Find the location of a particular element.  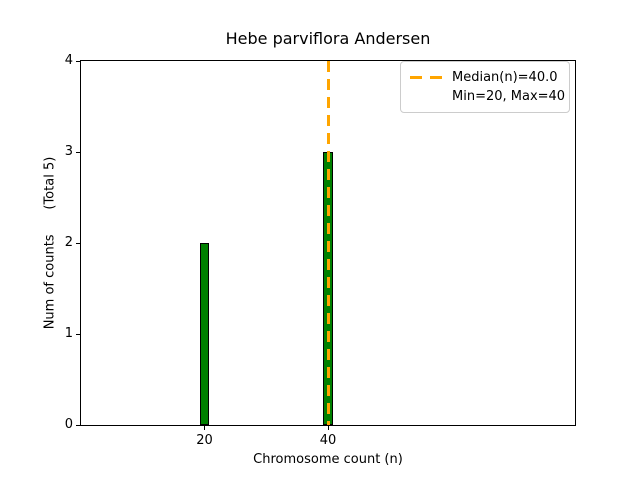

y-tick-label: 1 is located at coordinates (68, 333).